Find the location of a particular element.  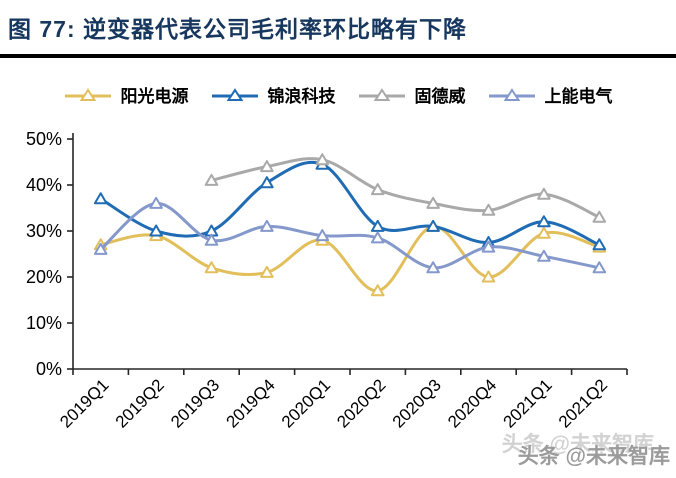

legend-label: 锦浪科技 is located at coordinates (301, 96).